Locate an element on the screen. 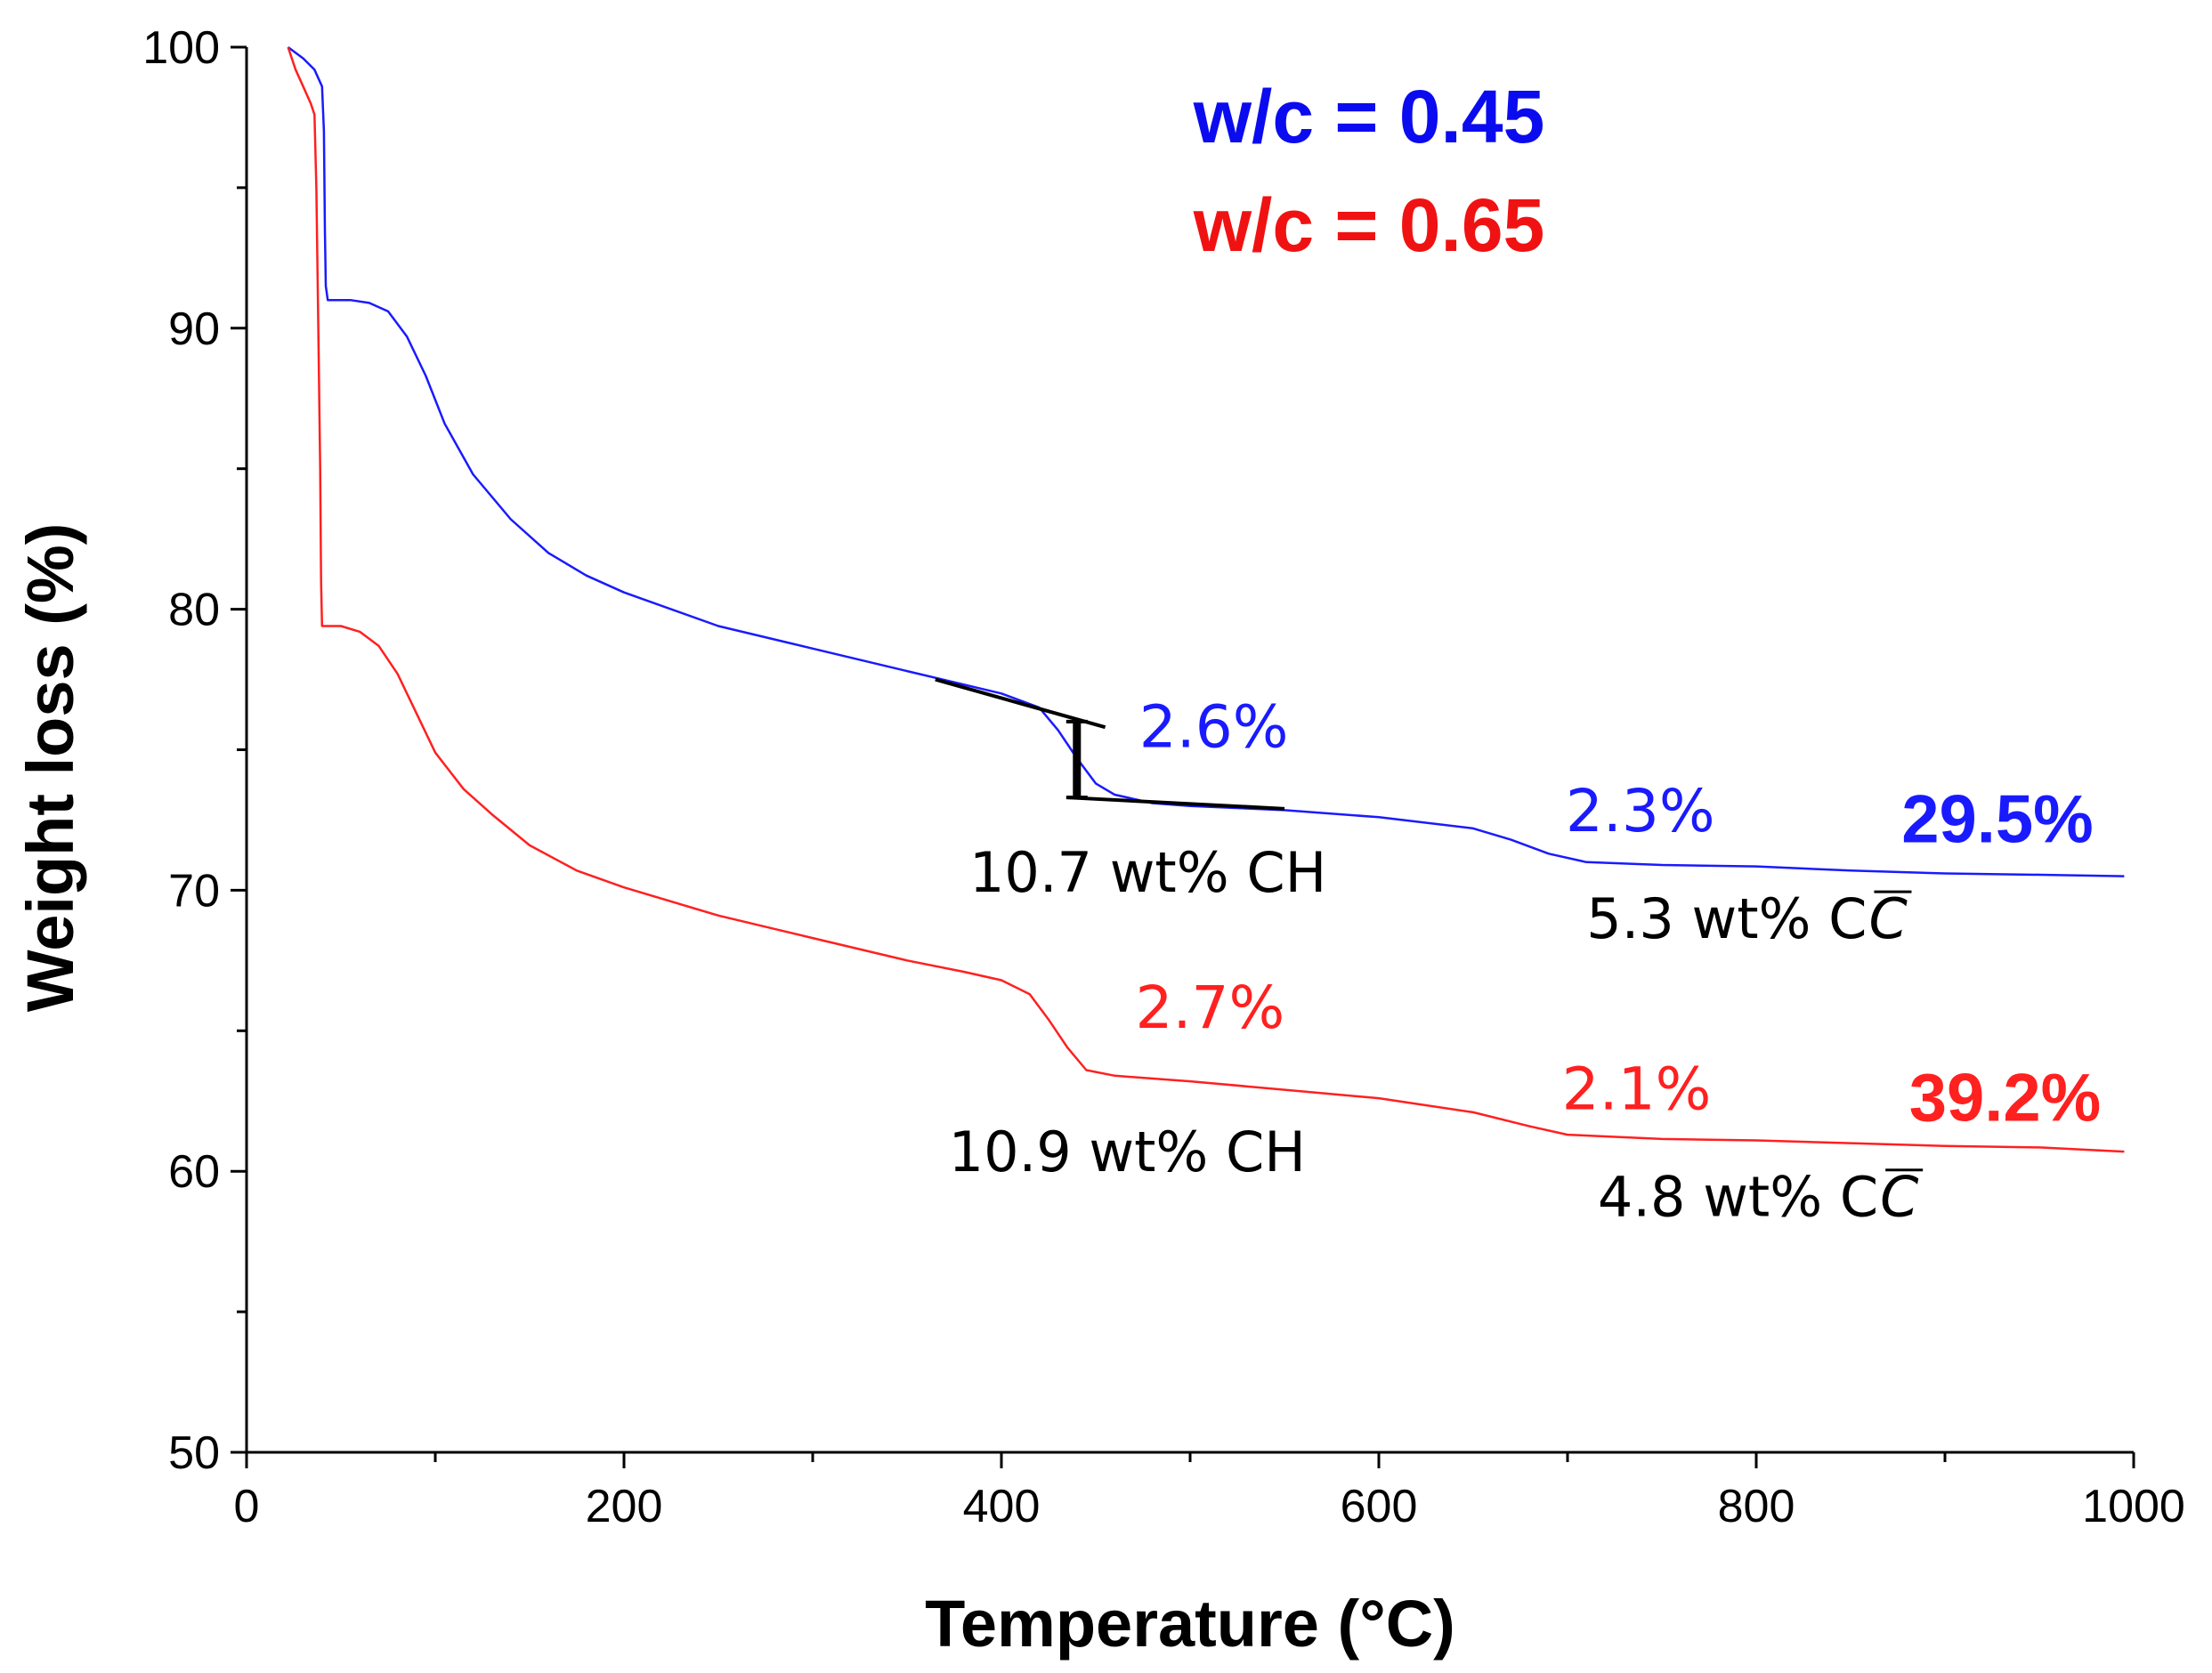 The height and width of the screenshot is (1673, 2212). annotation-pct: 2.6% is located at coordinates (1214, 726).